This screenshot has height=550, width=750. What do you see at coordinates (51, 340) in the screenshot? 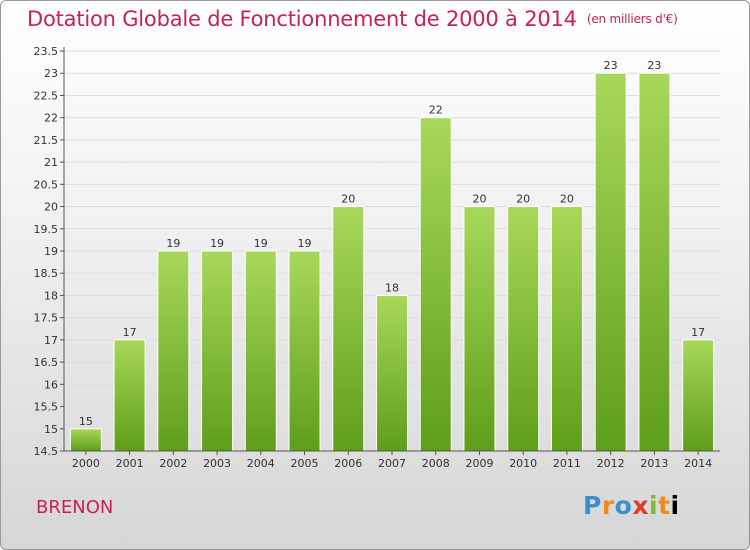
I see `y-tick-label: 17` at bounding box center [51, 340].